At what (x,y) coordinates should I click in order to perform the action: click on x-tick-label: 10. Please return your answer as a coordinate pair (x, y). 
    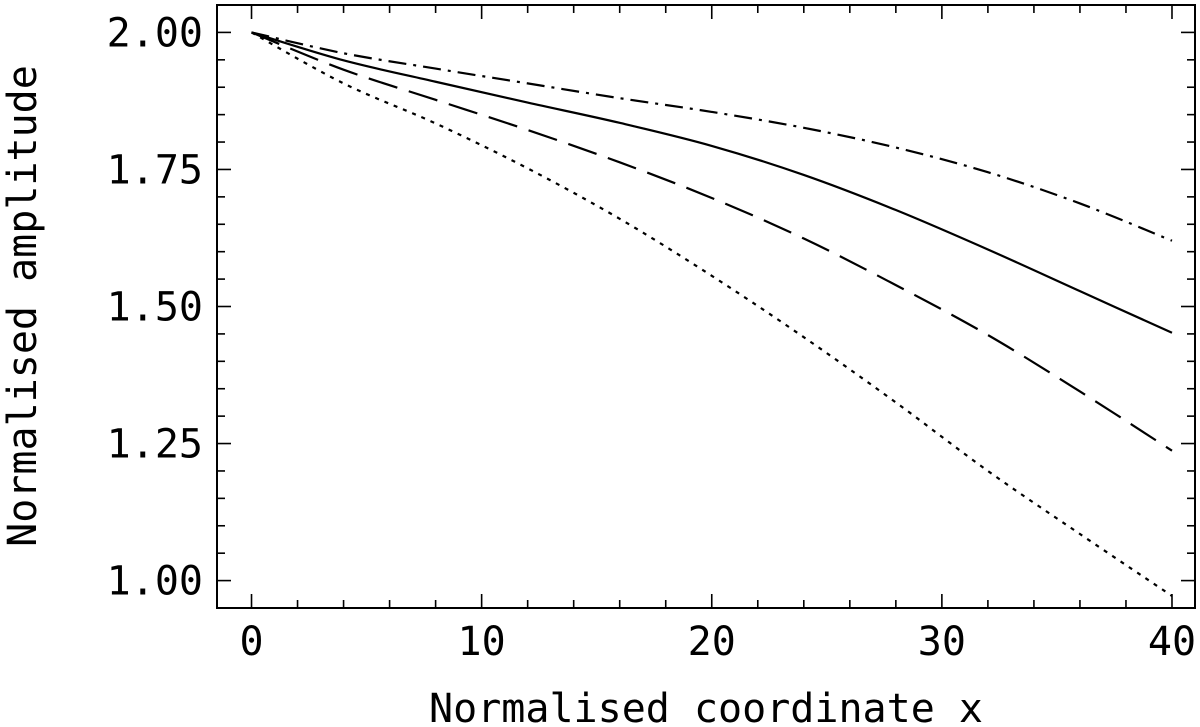
    Looking at the image, I should click on (482, 642).